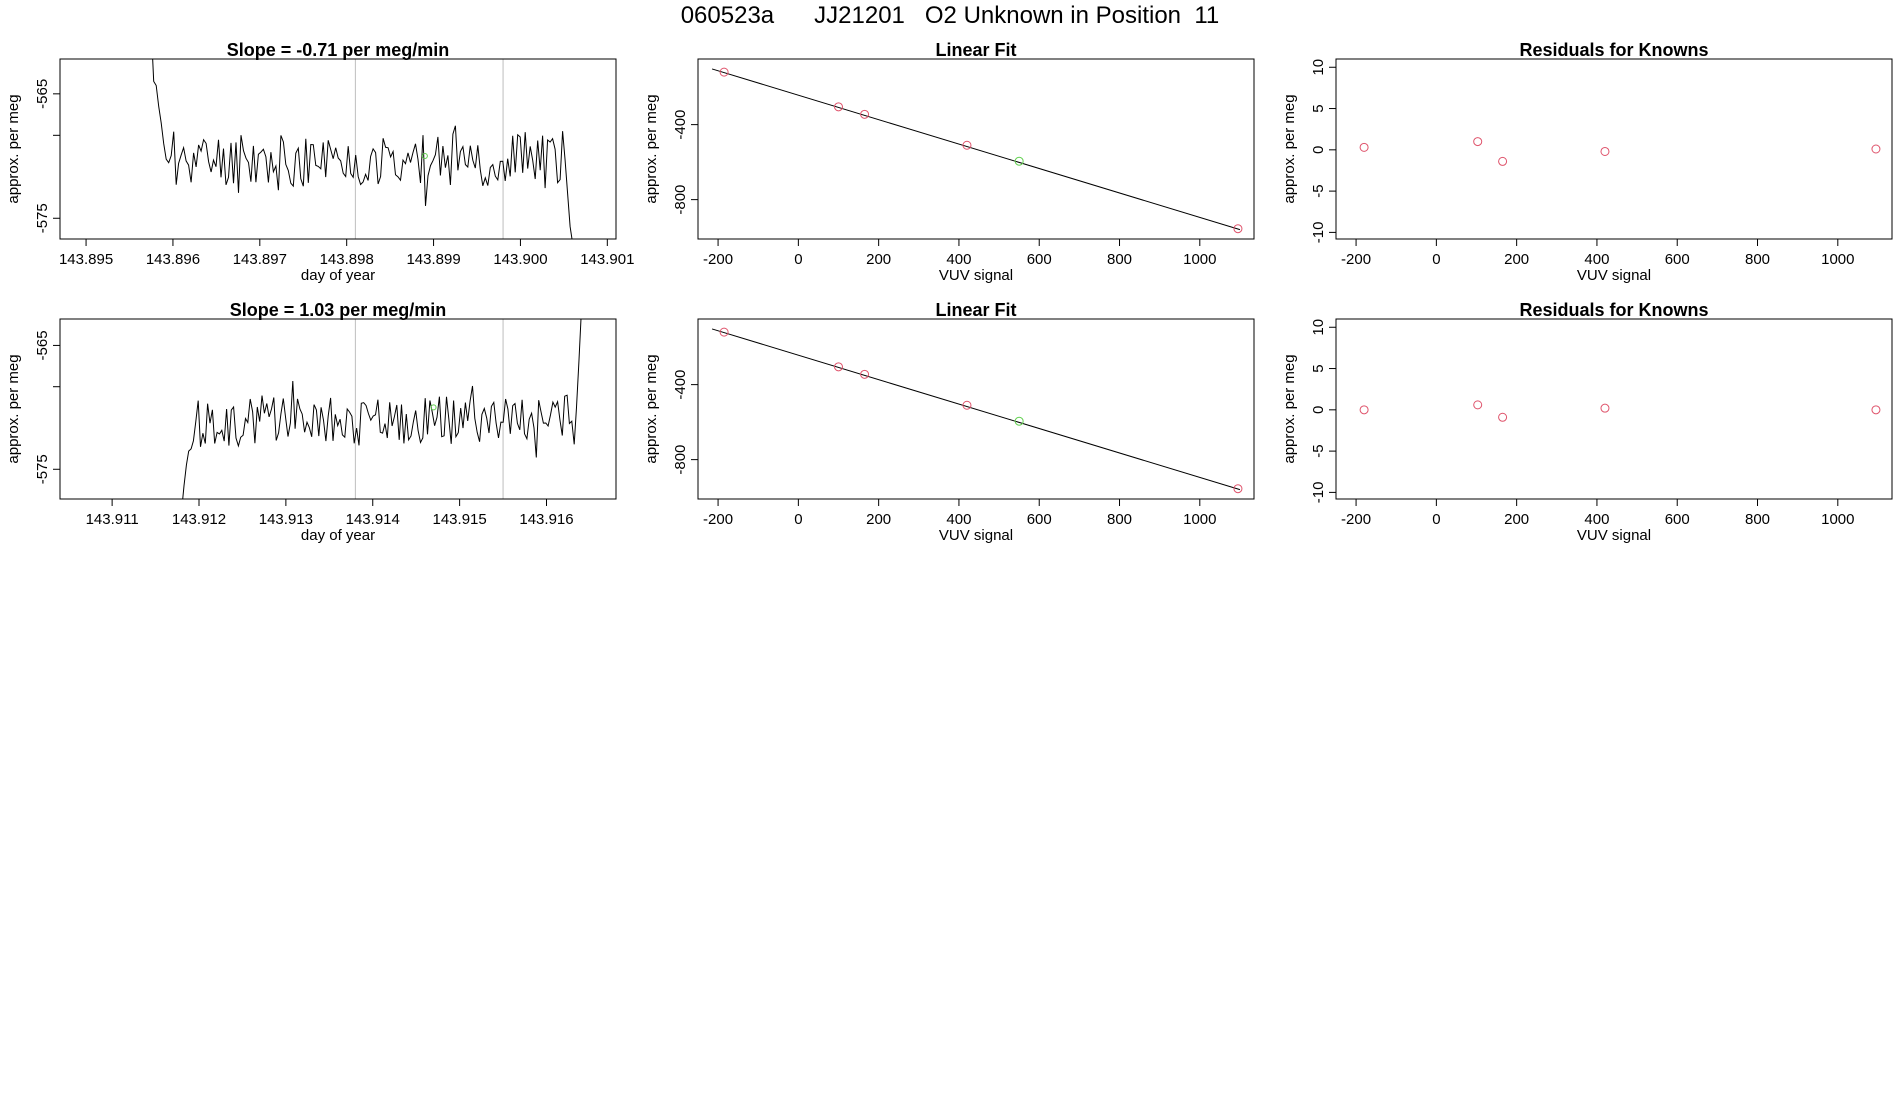 This screenshot has height=1100, width=1900. Describe the element at coordinates (86, 259) in the screenshot. I see `x-tick-label: 143.895` at that location.